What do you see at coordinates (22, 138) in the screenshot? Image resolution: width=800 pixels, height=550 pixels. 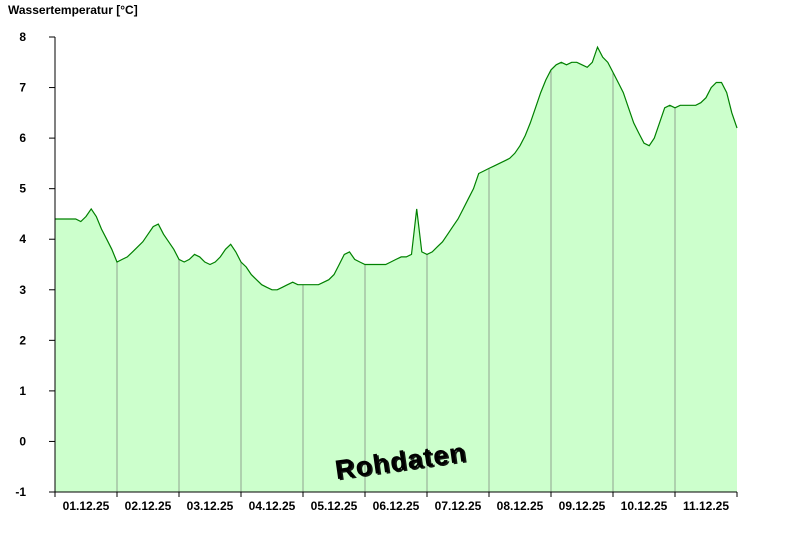 I see `y-tick-label: 6` at bounding box center [22, 138].